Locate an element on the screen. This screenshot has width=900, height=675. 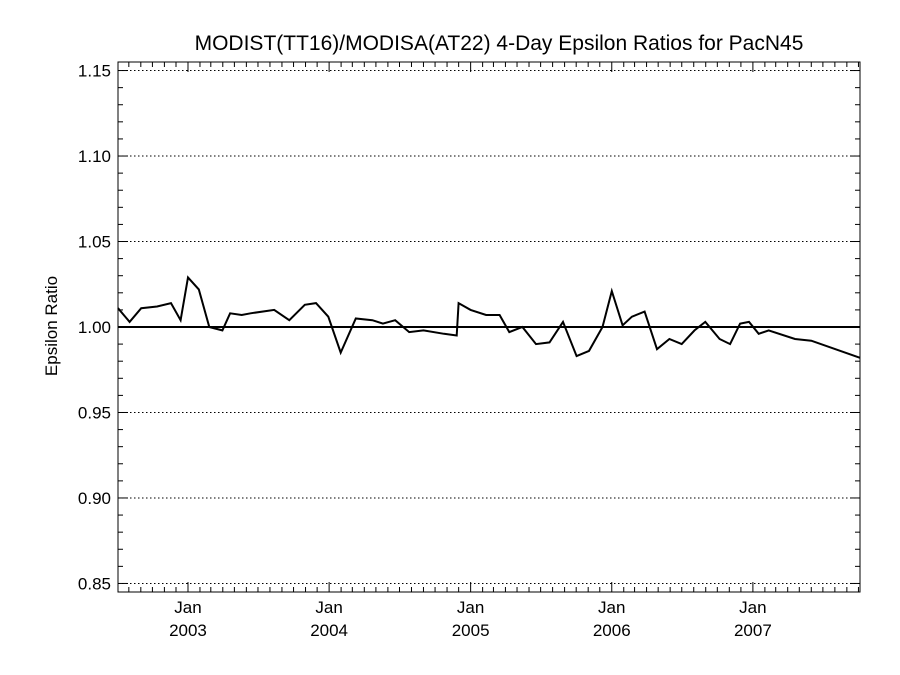
series-group is located at coordinates (489, 317).